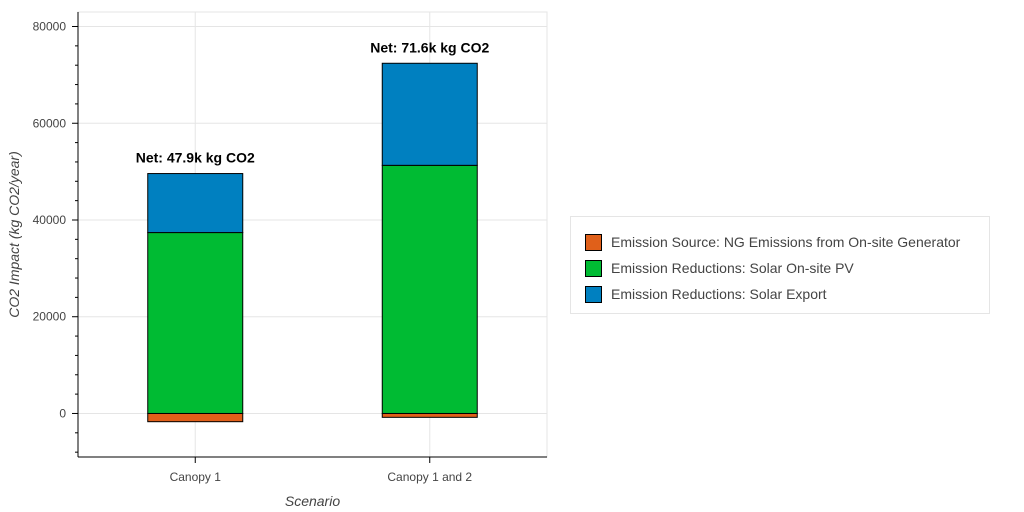  I want to click on y-tick-label: 0, so click(62, 413).